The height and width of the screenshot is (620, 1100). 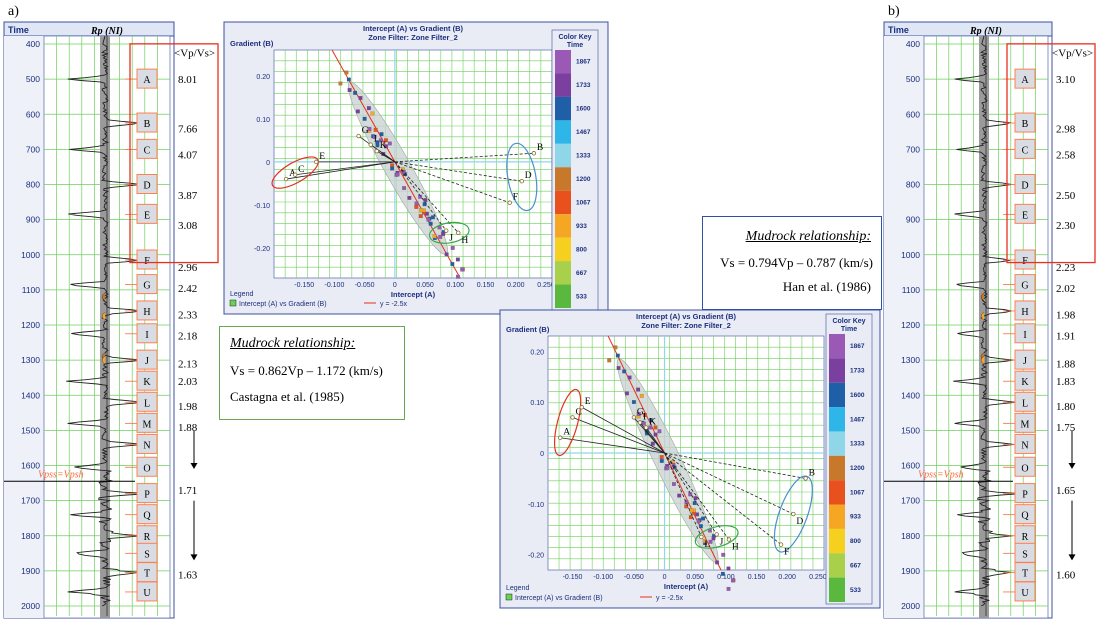 I want to click on log-zone-label: K, so click(x=1025, y=382).